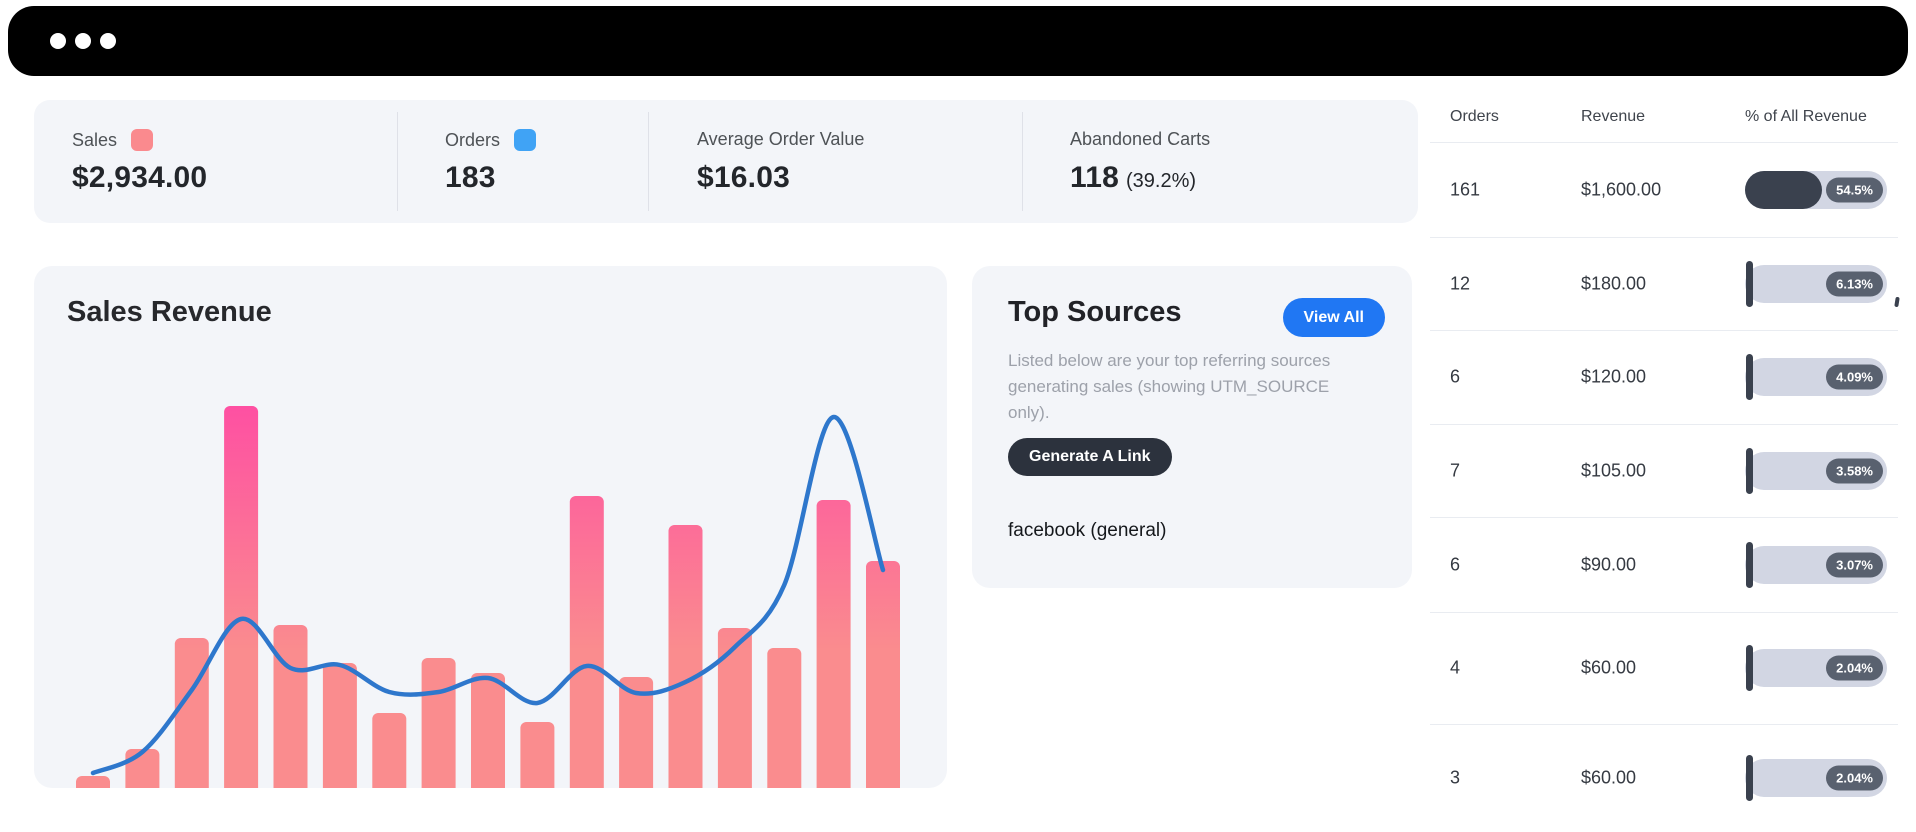 The width and height of the screenshot is (1916, 832). What do you see at coordinates (1673, 190) in the screenshot?
I see `table-row: 161 $1,600.00 54.5%` at bounding box center [1673, 190].